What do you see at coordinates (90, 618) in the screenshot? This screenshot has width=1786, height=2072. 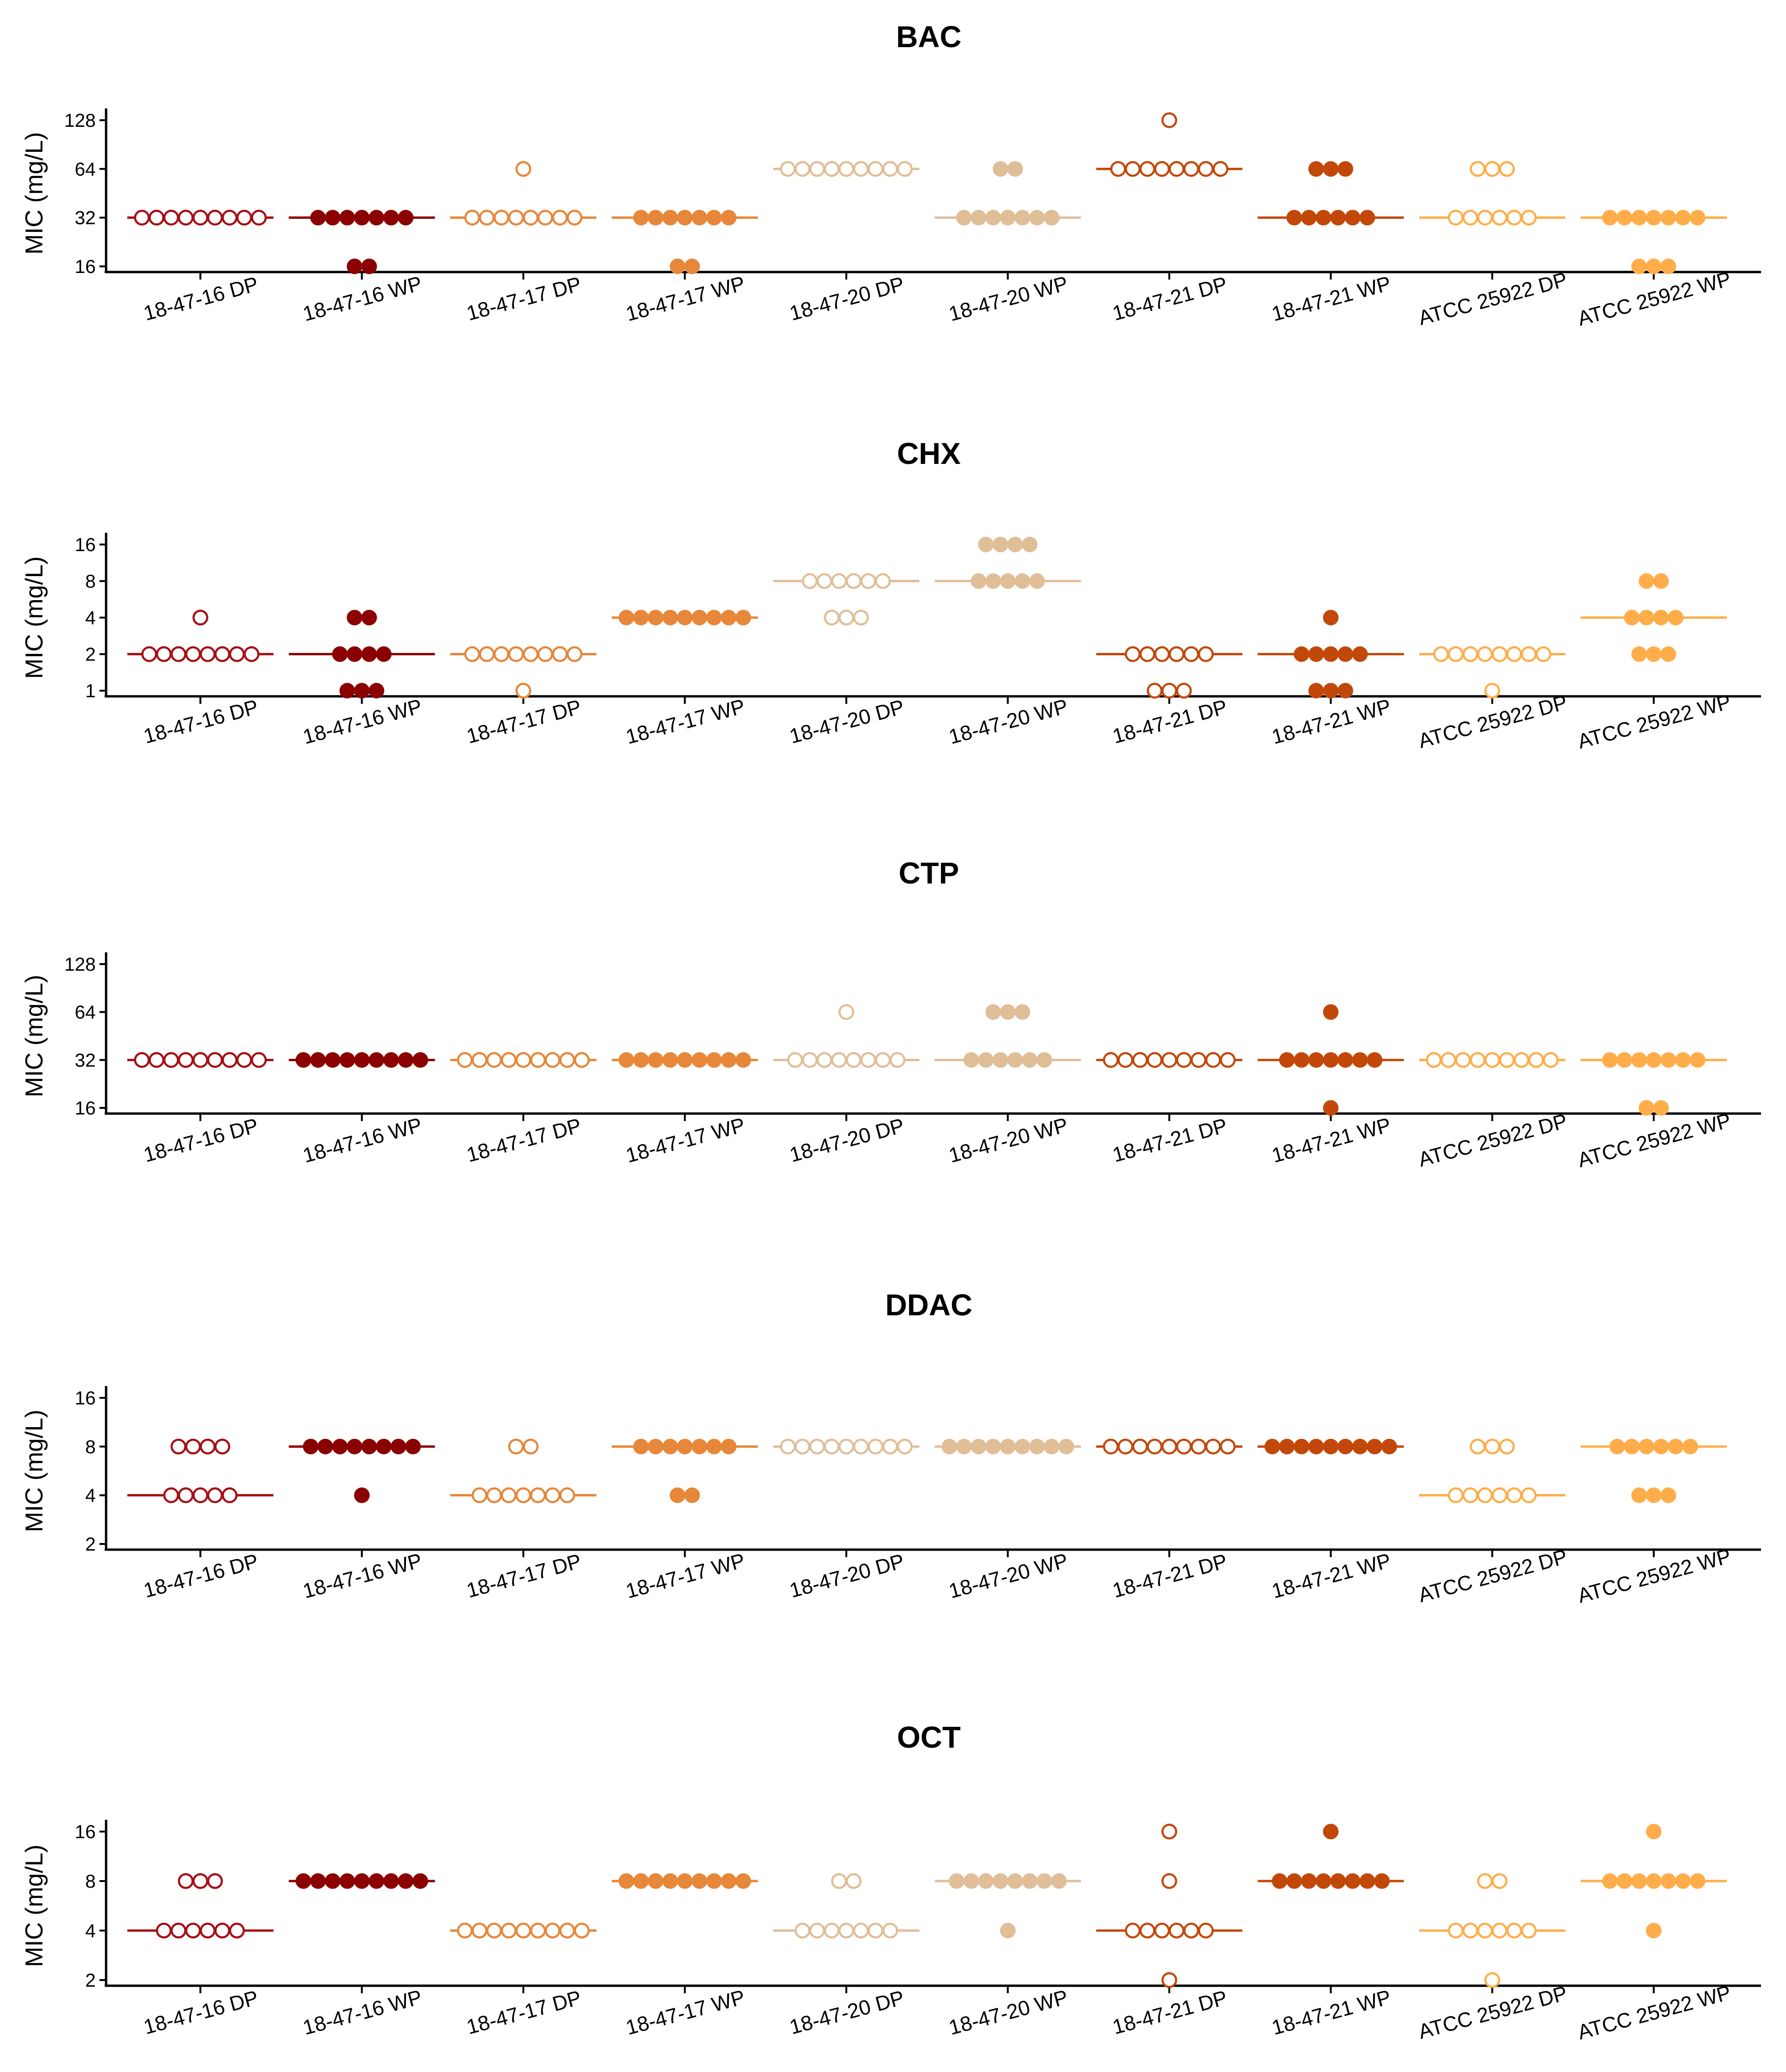 I see `y-tick-label: 4` at bounding box center [90, 618].